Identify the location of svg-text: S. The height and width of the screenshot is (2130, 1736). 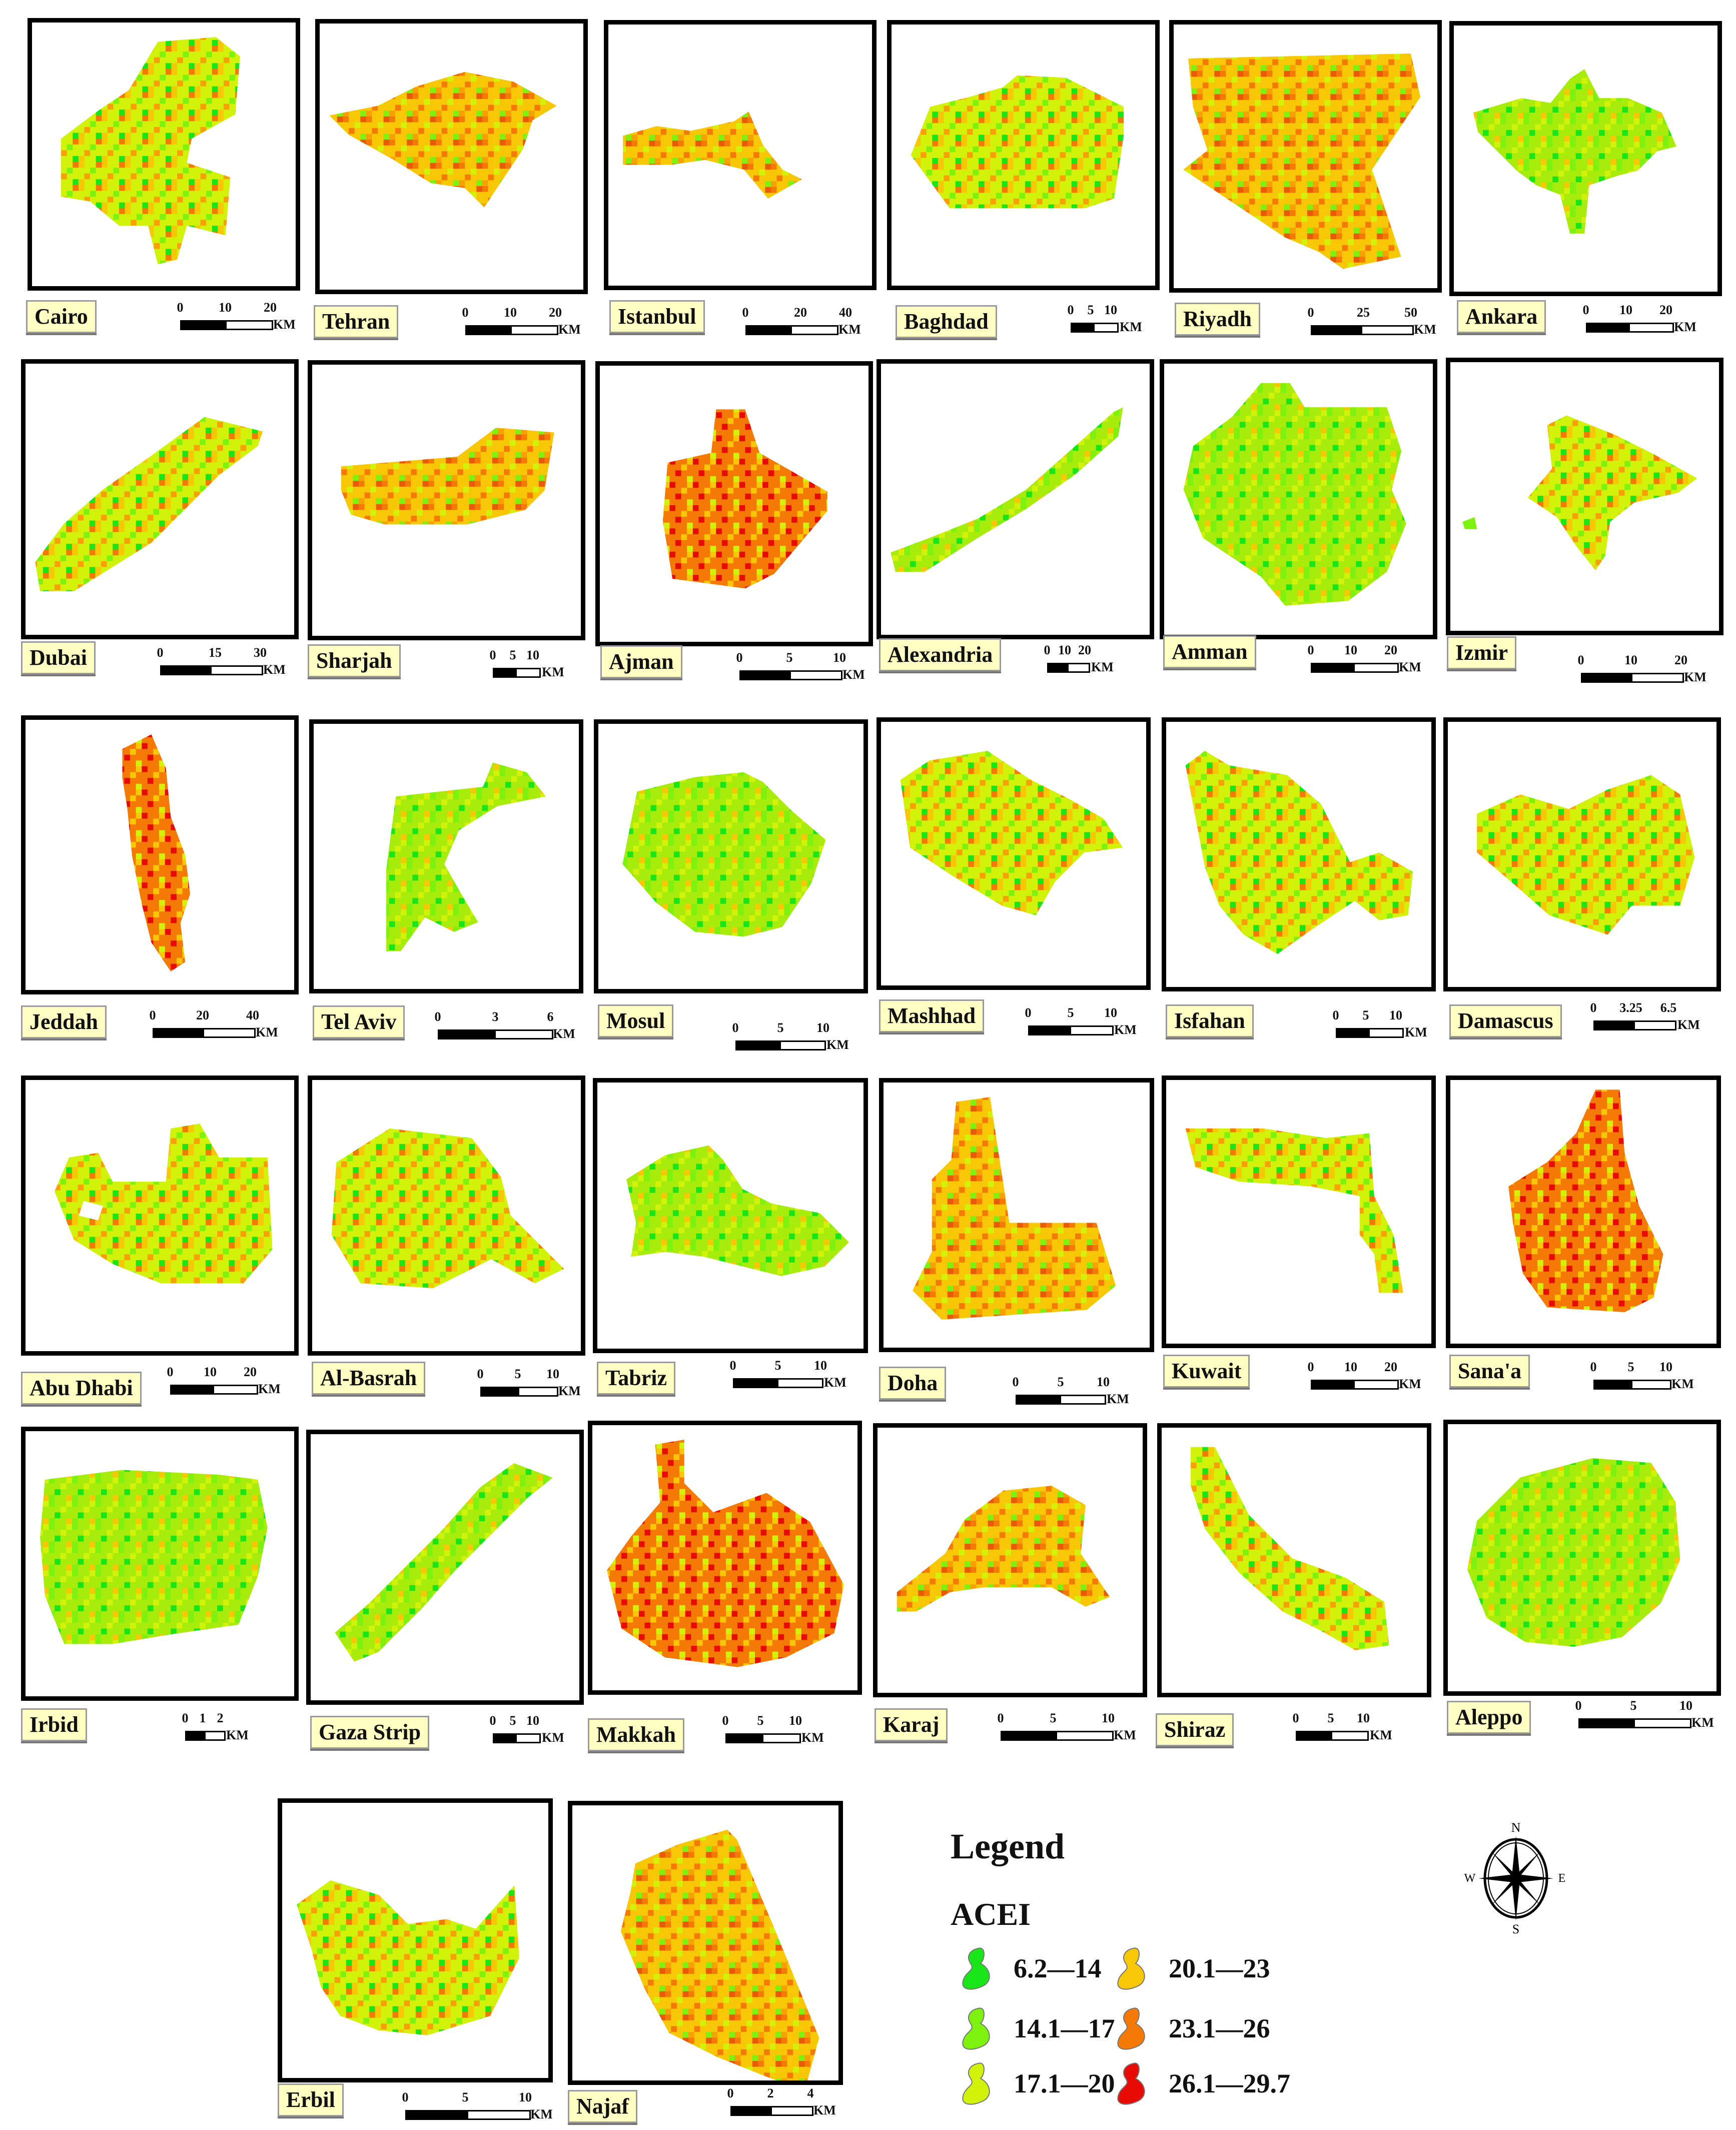
(1515, 1929).